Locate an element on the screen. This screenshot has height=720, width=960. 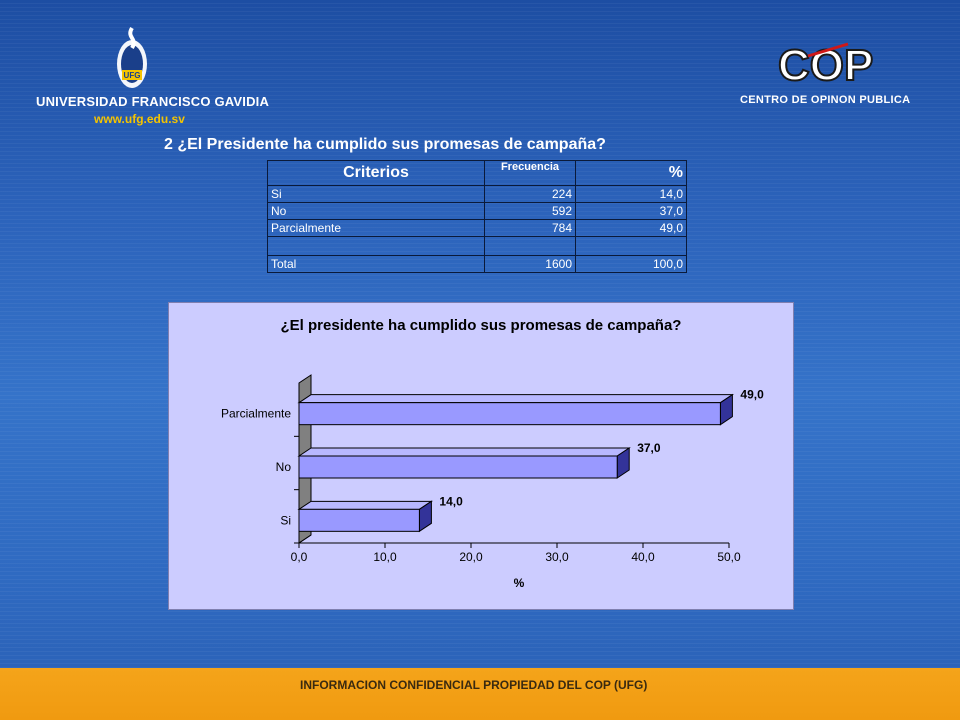
row-label: Si is located at coordinates (376, 194).